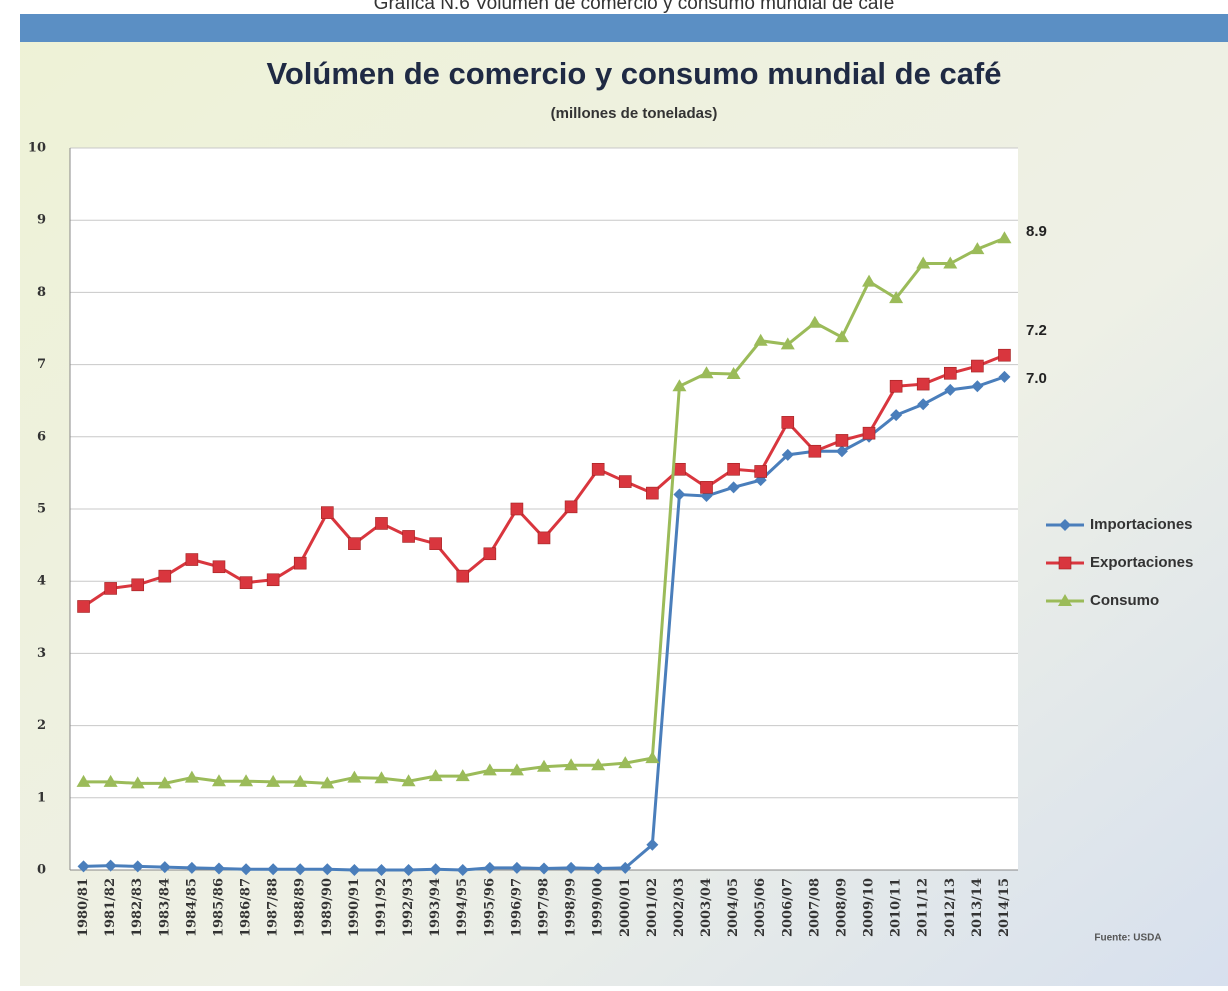 This screenshot has width=1228, height=991. What do you see at coordinates (41, 436) in the screenshot?
I see `y-tick-label: 6` at bounding box center [41, 436].